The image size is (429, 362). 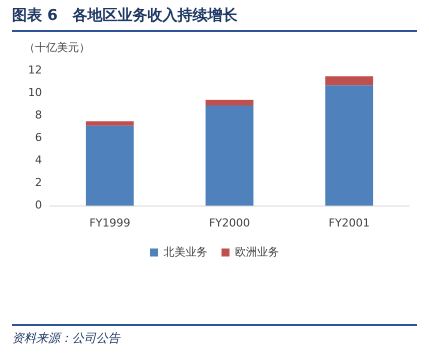 I want to click on y-tick-label: 10, so click(x=35, y=92).